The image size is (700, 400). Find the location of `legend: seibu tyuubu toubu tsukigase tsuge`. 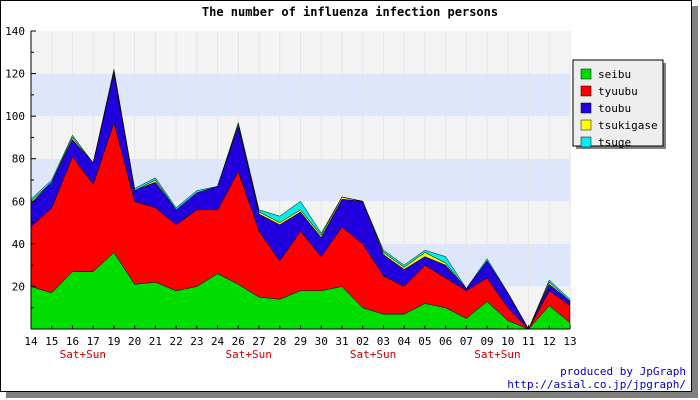

legend: seibu tyuubu toubu tsukigase tsuge is located at coordinates (619, 104).